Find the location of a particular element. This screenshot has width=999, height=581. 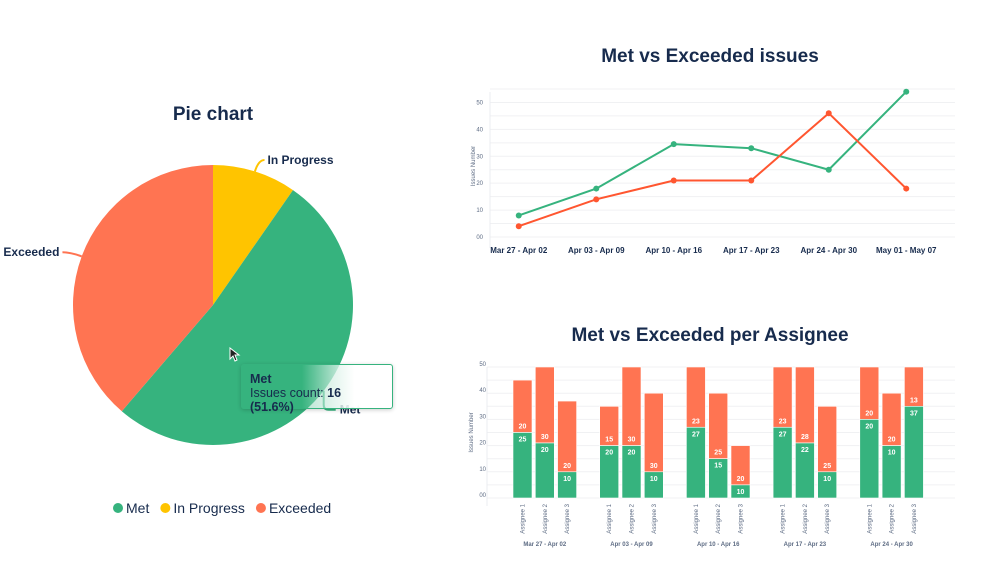

legend-item-exceeded: Exceeded is located at coordinates (300, 508).